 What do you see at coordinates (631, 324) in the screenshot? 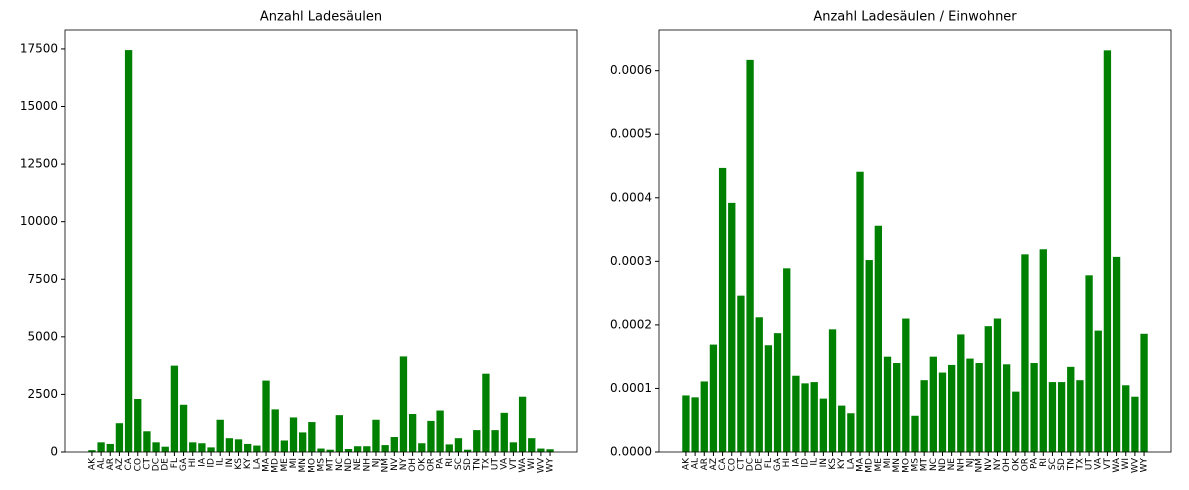
I see `y-tick-label: 0.0002` at bounding box center [631, 324].